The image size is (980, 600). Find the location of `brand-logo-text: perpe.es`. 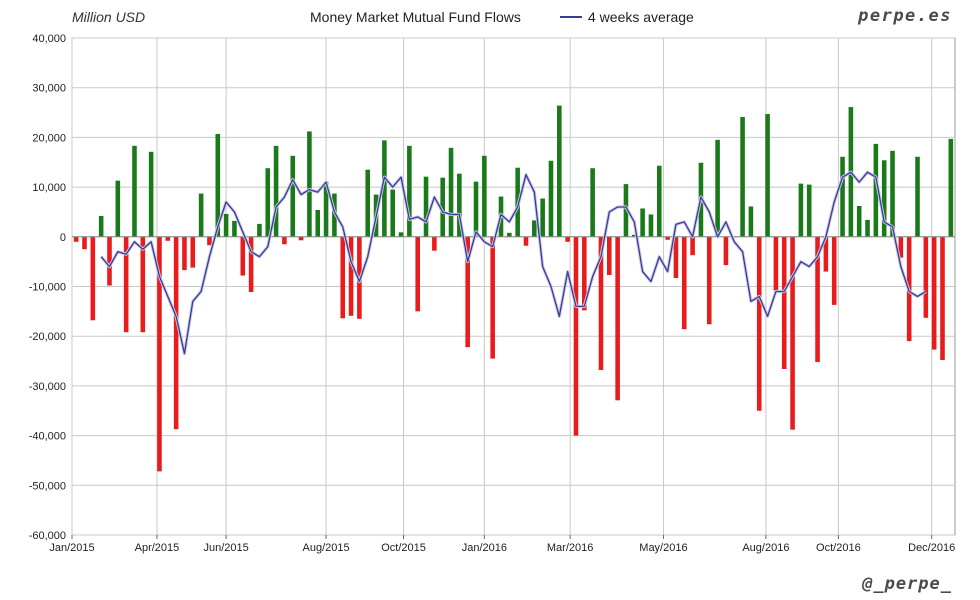

brand-logo-text: perpe.es is located at coordinates (905, 16).